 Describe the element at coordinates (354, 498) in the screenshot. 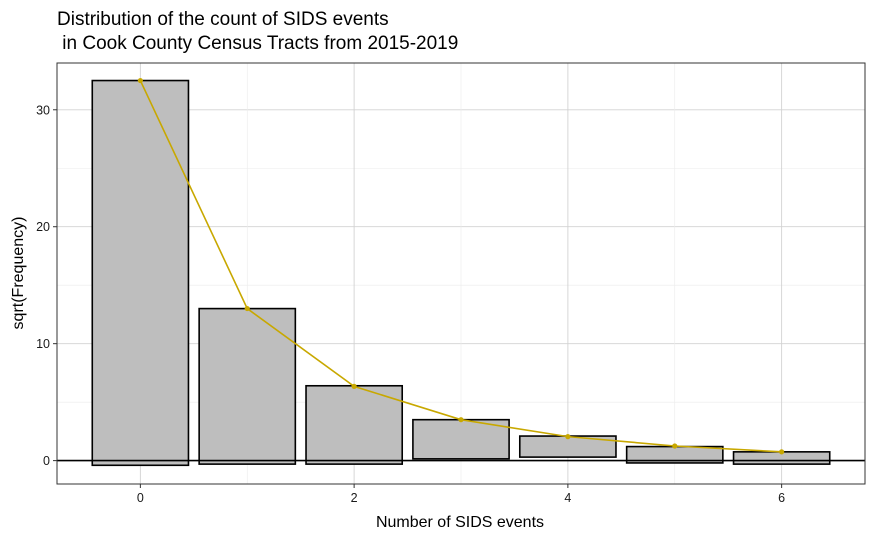

I see `x-tick-label: 2` at that location.